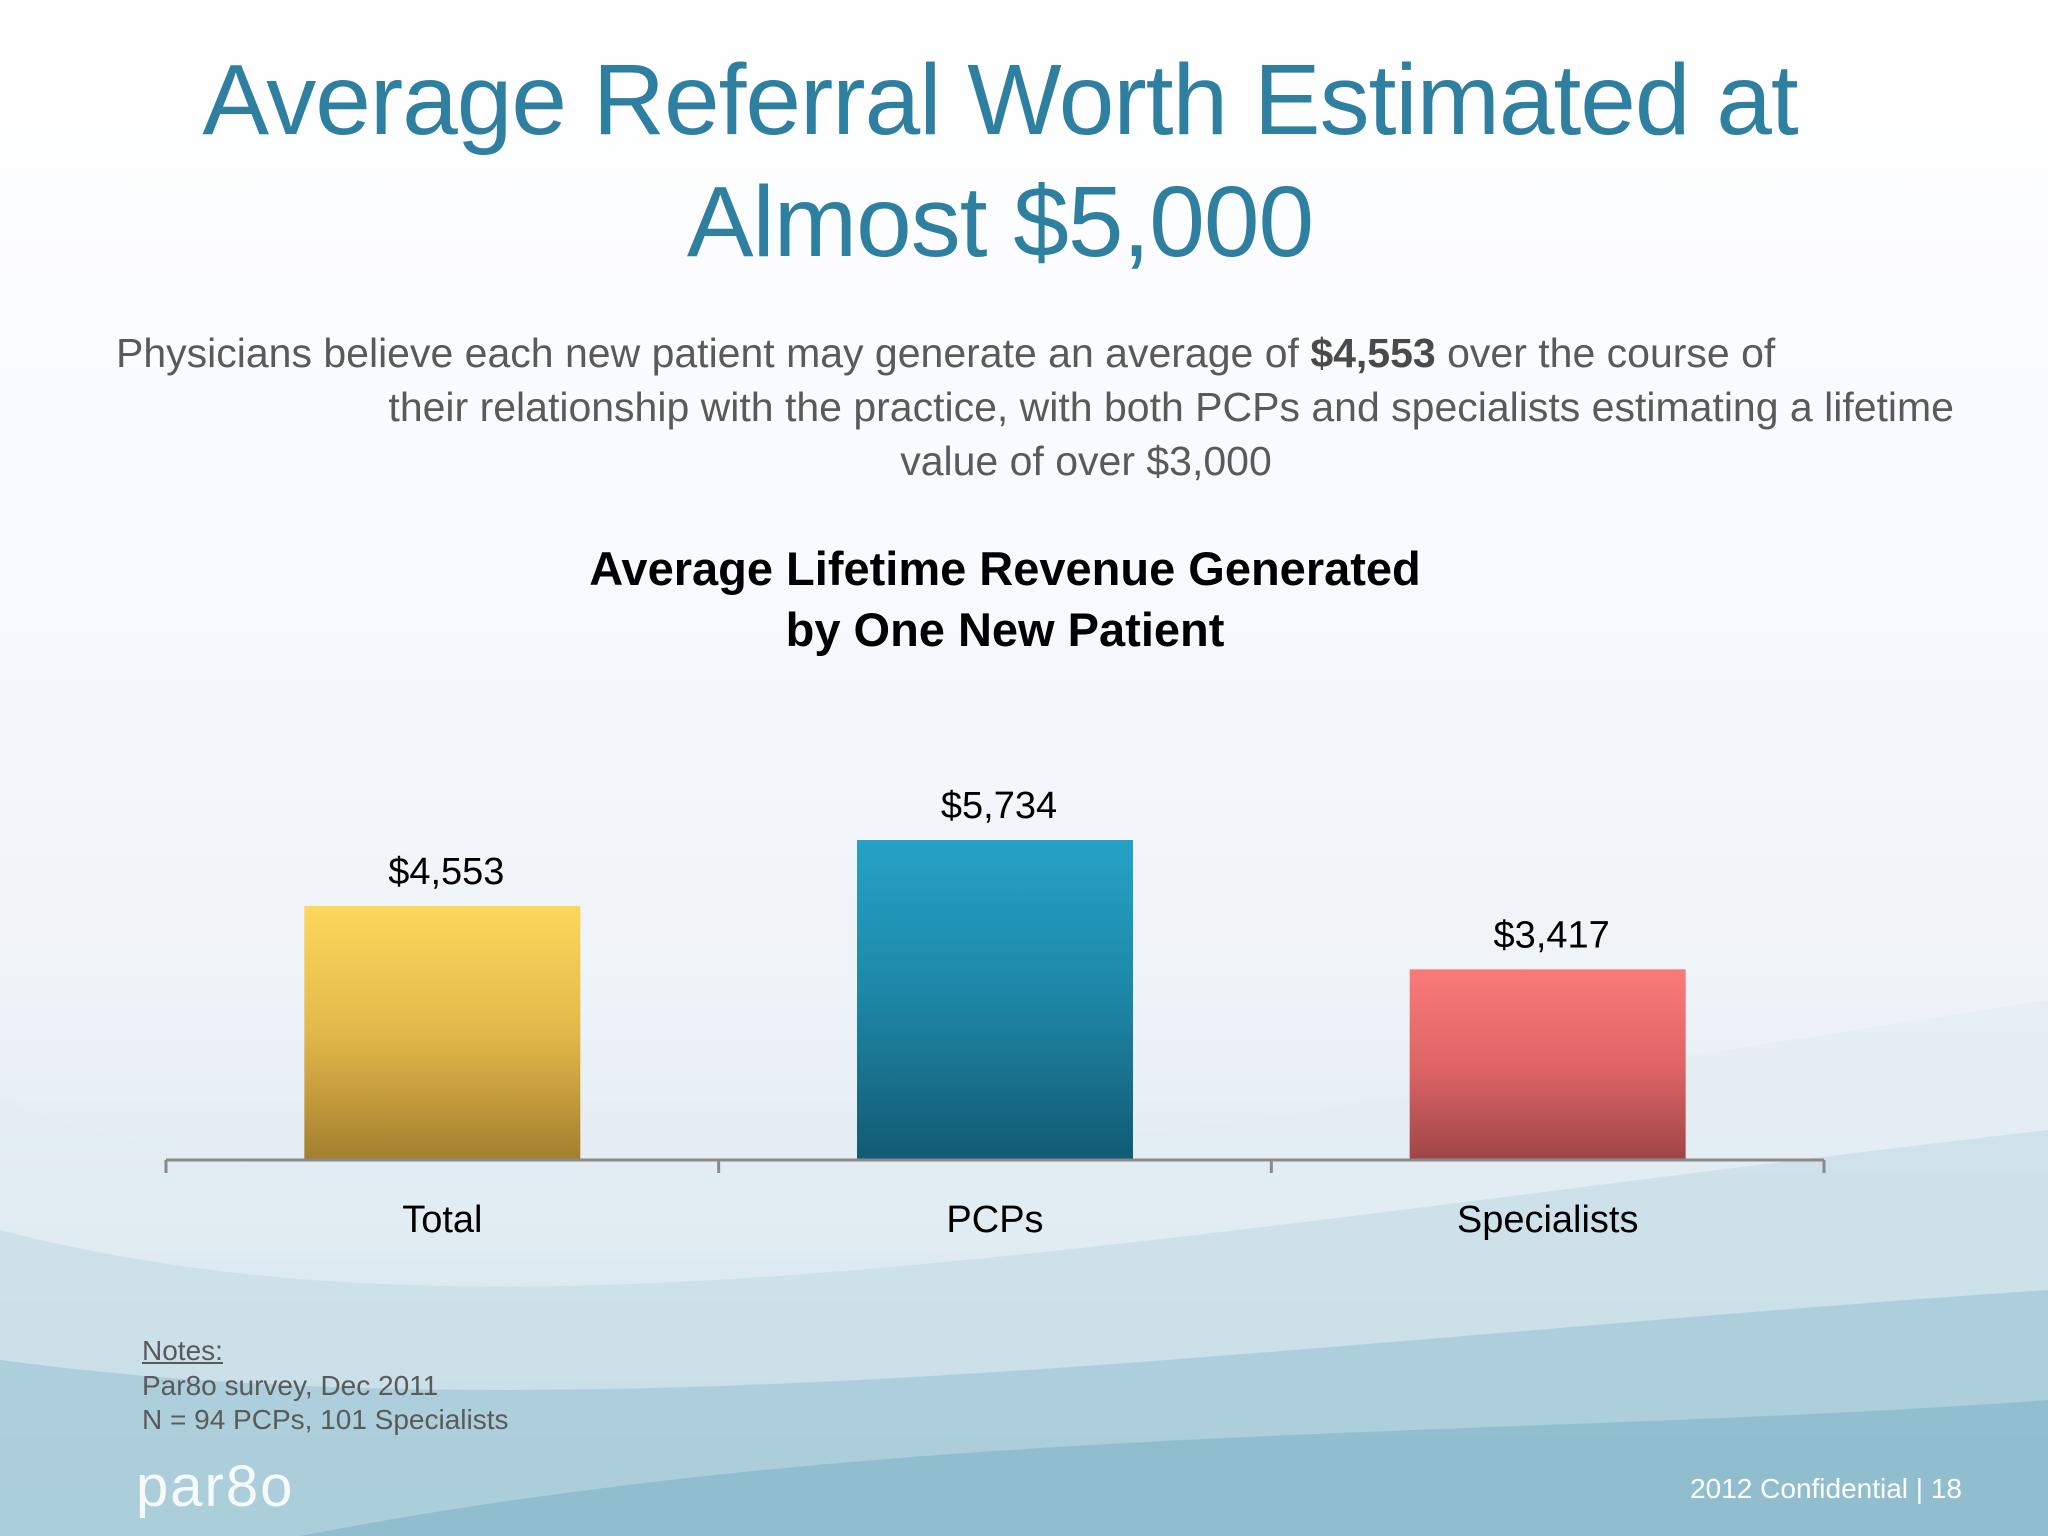 This screenshot has width=2048, height=1536. Describe the element at coordinates (1005, 629) in the screenshot. I see `chart-title-line-2: by One New Patient` at that location.